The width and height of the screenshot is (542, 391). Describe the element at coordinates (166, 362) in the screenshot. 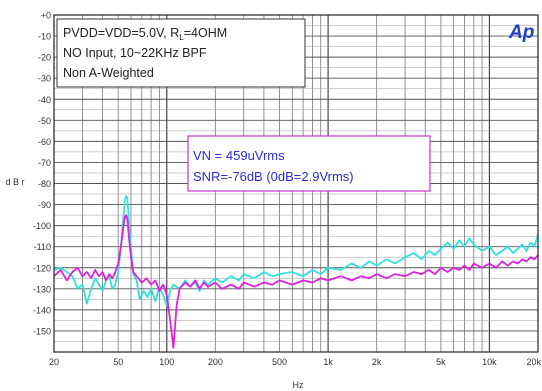

I see `x-tick-label: 100` at that location.